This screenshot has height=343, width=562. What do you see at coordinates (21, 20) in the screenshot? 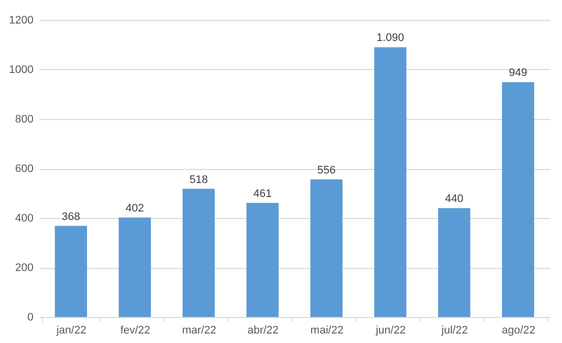
I see `y-tick-label: 1200` at bounding box center [21, 20].